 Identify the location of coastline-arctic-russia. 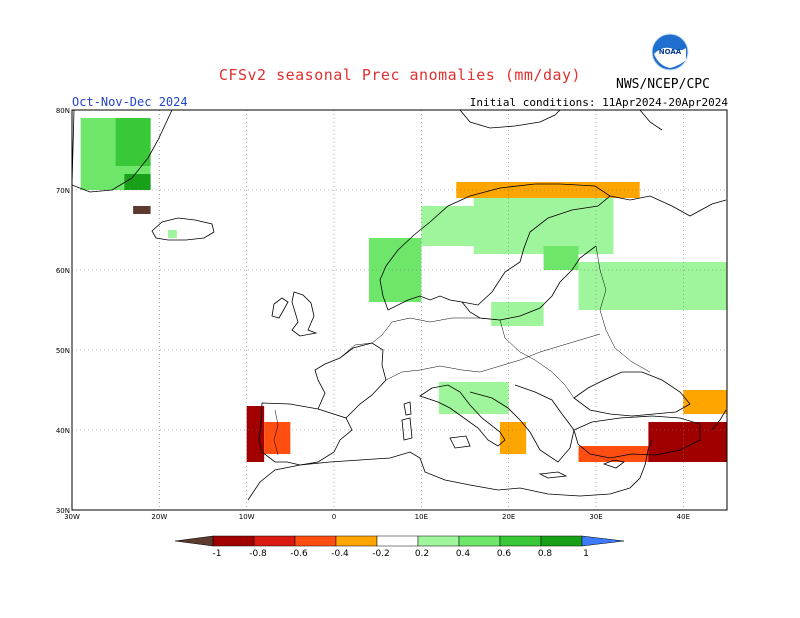
(668, 206).